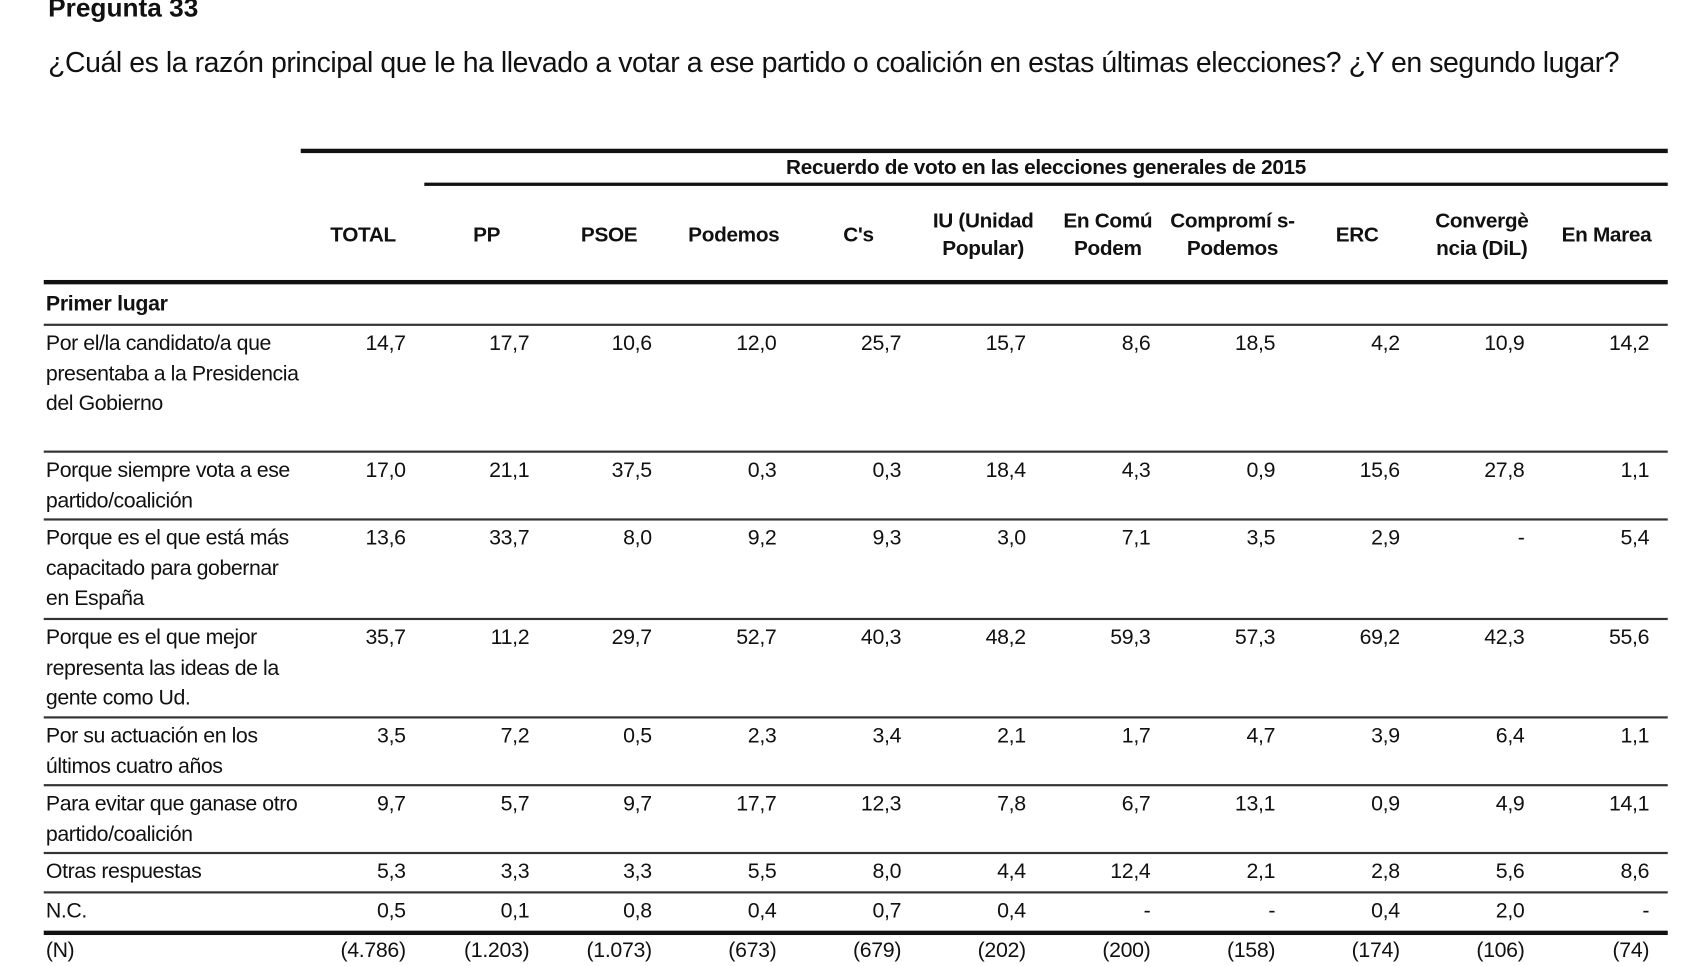 The image size is (1706, 966). I want to click on table-cell: 2,9, so click(1385, 538).